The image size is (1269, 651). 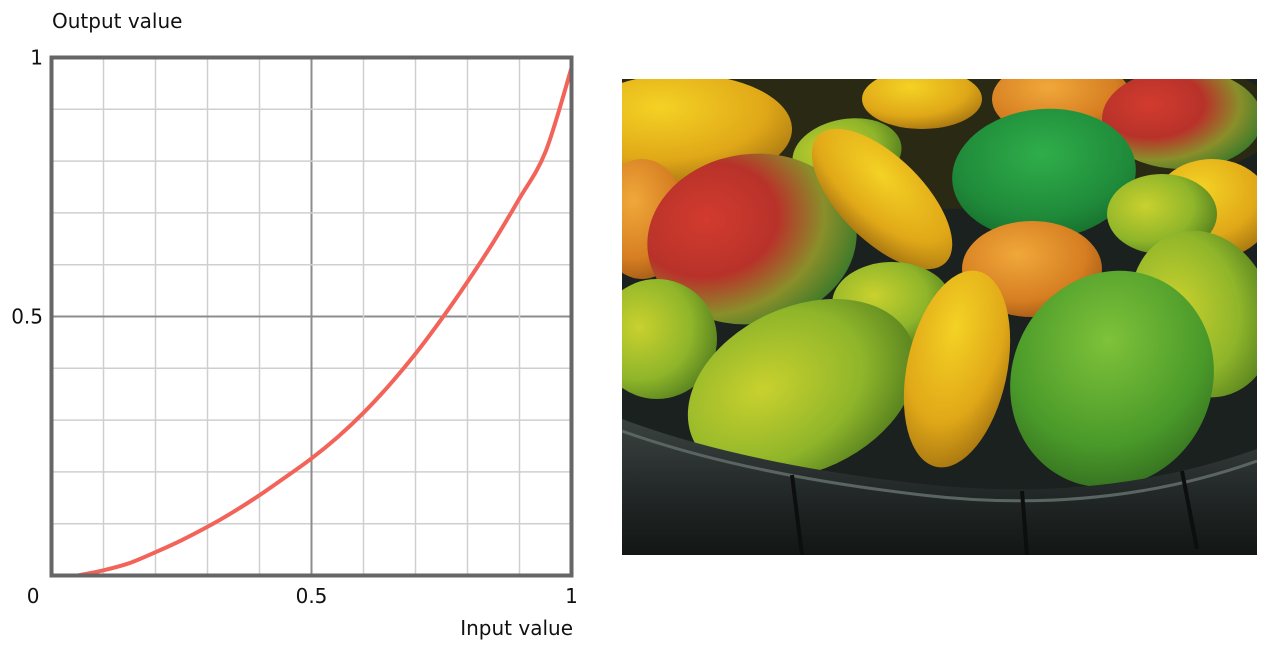 What do you see at coordinates (36, 58) in the screenshot?
I see `y-tick-label: 1` at bounding box center [36, 58].